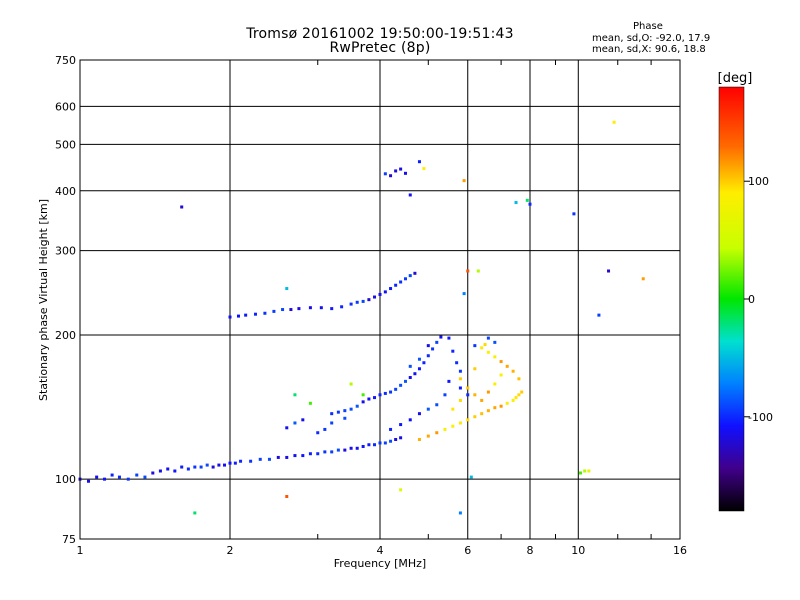  I want to click on colorbar-label: [deg], so click(735, 78).